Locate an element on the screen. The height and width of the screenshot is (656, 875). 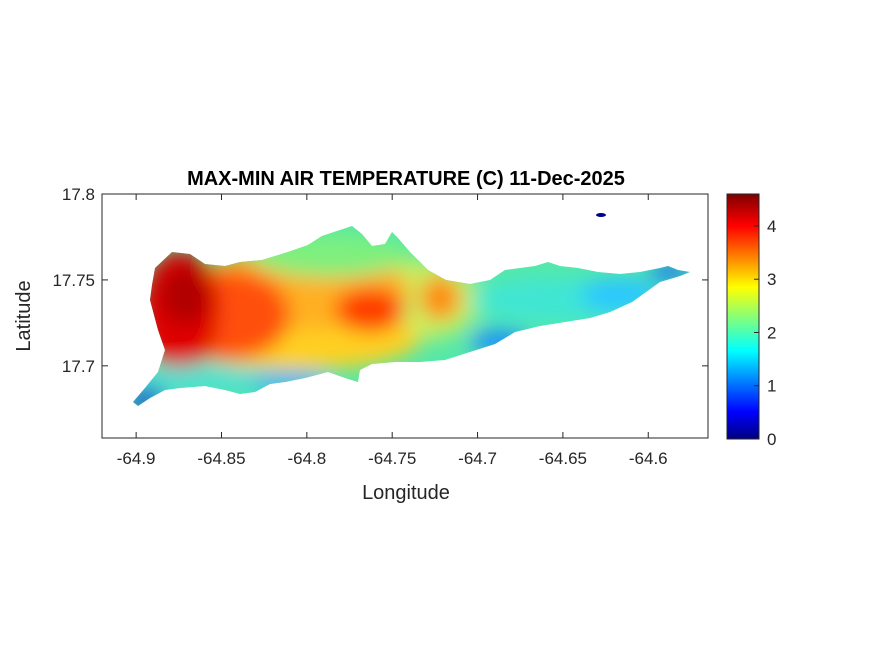
x-tick-label: -64.7 is located at coordinates (477, 458).